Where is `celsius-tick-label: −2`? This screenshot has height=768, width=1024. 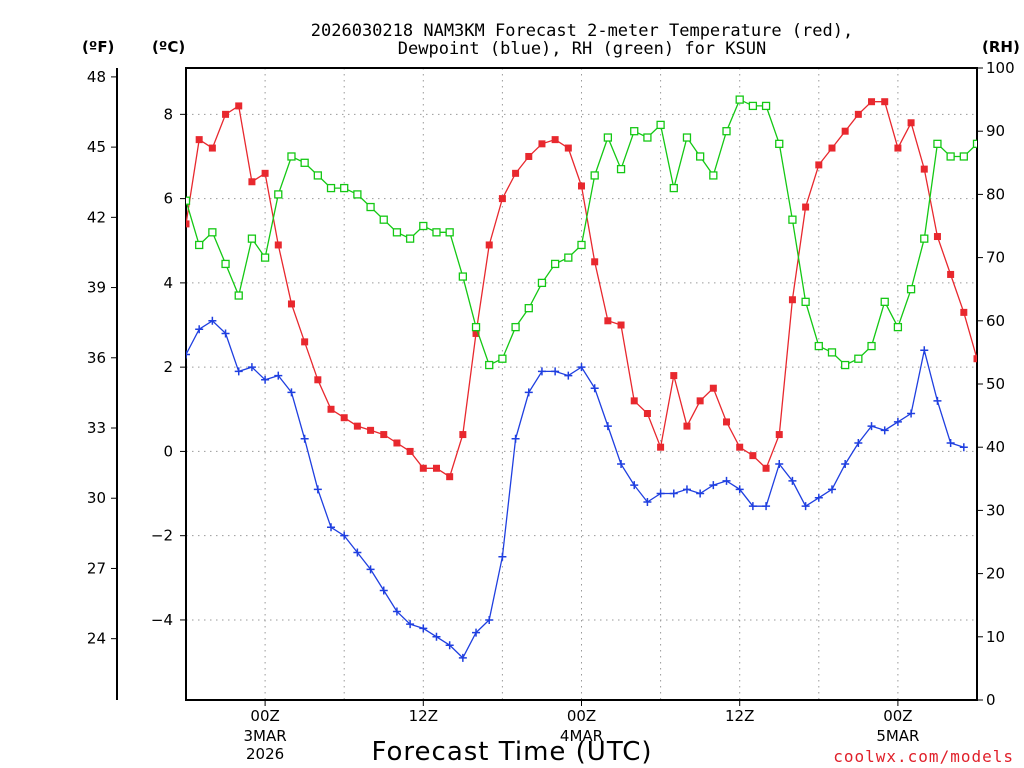 celsius-tick-label: −2 is located at coordinates (162, 536).